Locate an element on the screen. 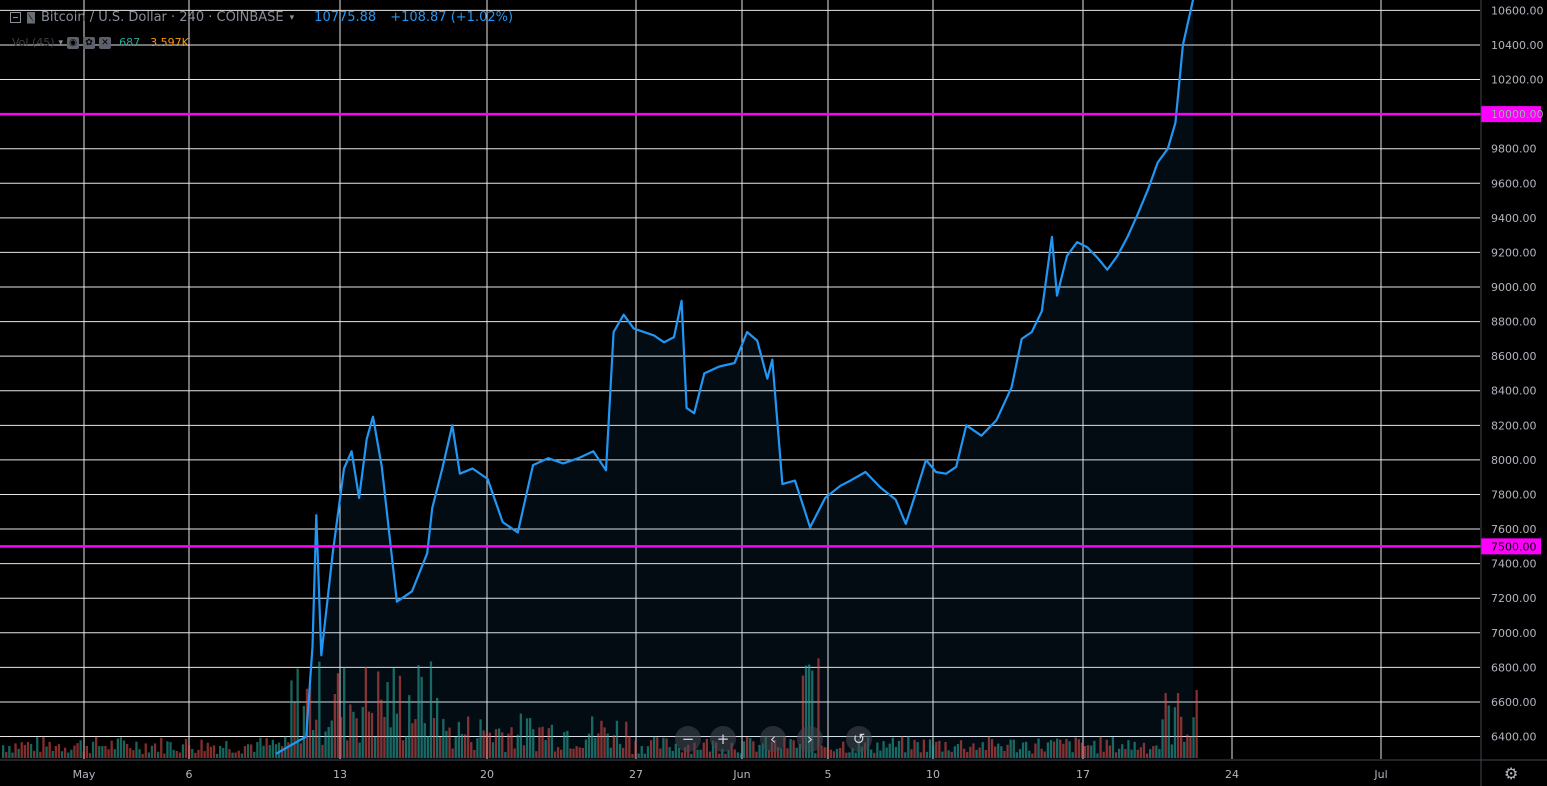 This screenshot has width=1547, height=786. y-tick-label: 9000.00 is located at coordinates (1514, 287).